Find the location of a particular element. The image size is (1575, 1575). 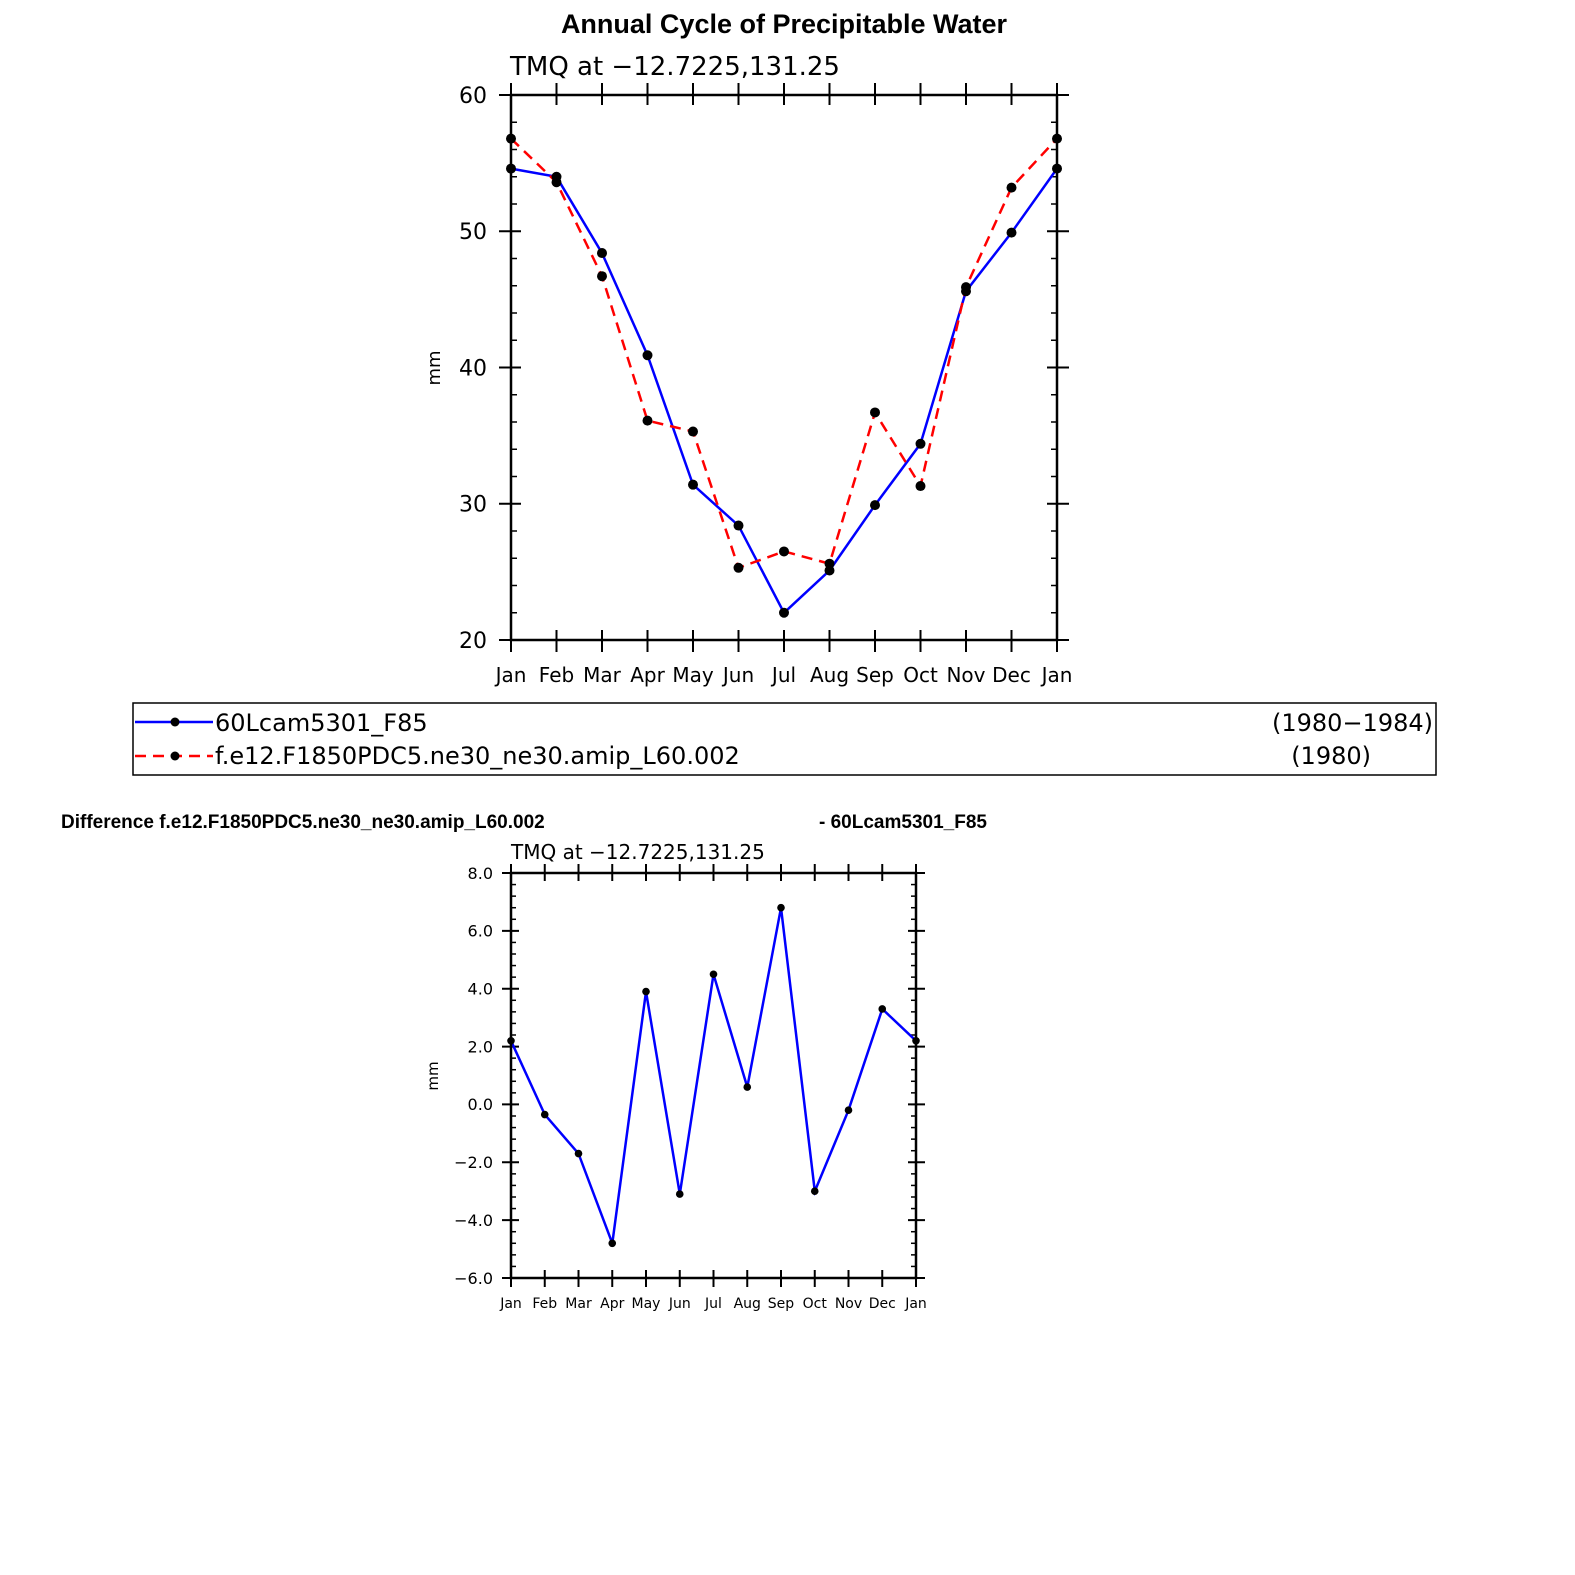

legend-label-1: 60Lcam5301_F85 is located at coordinates (321, 723).